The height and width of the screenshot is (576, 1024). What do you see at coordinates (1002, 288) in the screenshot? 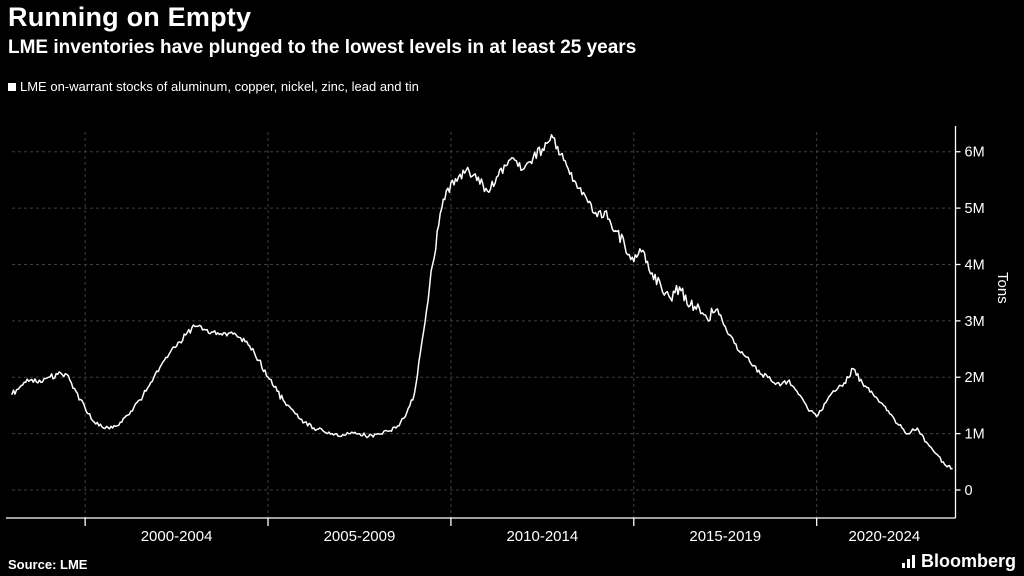
I see `y-axis-title: Tons` at bounding box center [1002, 288].